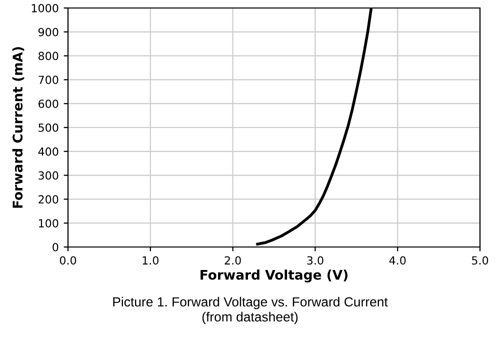 This screenshot has height=338, width=500. What do you see at coordinates (480, 260) in the screenshot?
I see `x-tick-label: 5.0` at bounding box center [480, 260].